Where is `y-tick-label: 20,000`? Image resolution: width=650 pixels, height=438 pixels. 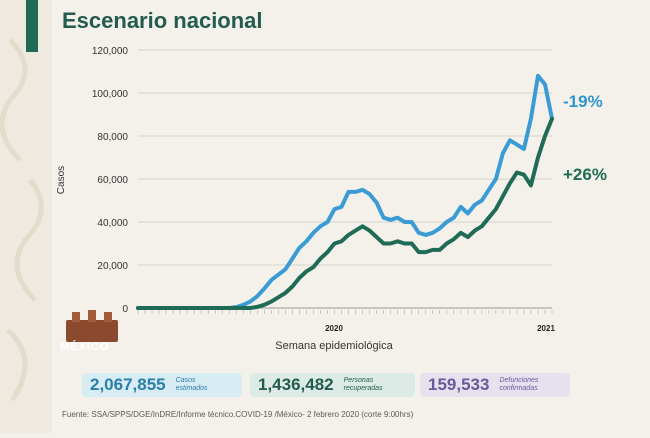
y-tick-label: 20,000 is located at coordinates (112, 266).